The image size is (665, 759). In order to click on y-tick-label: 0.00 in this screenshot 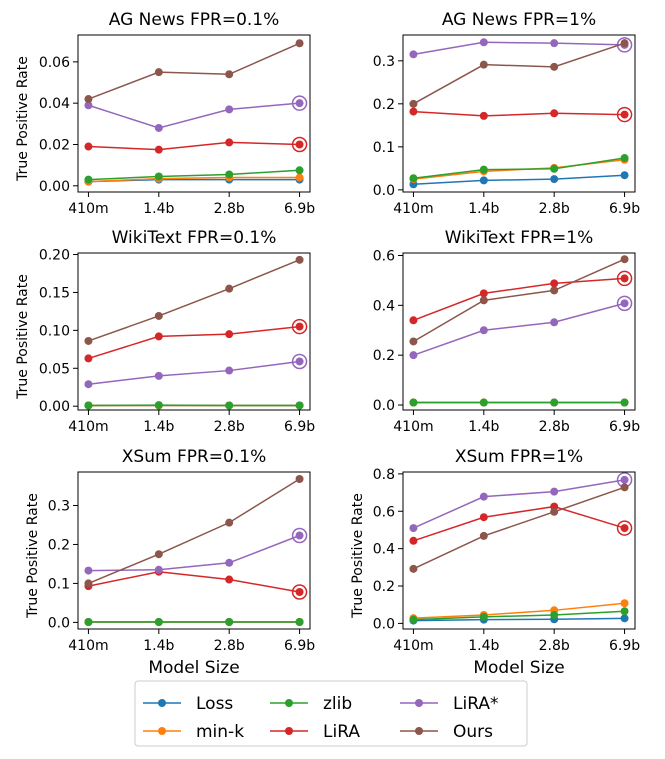, I will do `click(54, 407)`.